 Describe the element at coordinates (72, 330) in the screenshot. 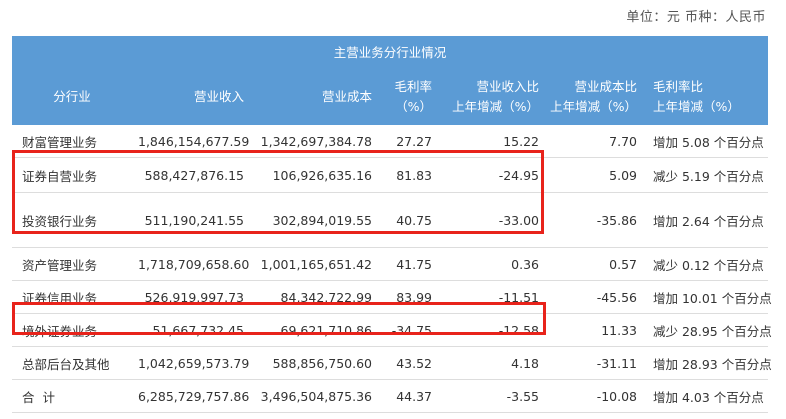

I see `segment-name: 境外证券业务` at that location.